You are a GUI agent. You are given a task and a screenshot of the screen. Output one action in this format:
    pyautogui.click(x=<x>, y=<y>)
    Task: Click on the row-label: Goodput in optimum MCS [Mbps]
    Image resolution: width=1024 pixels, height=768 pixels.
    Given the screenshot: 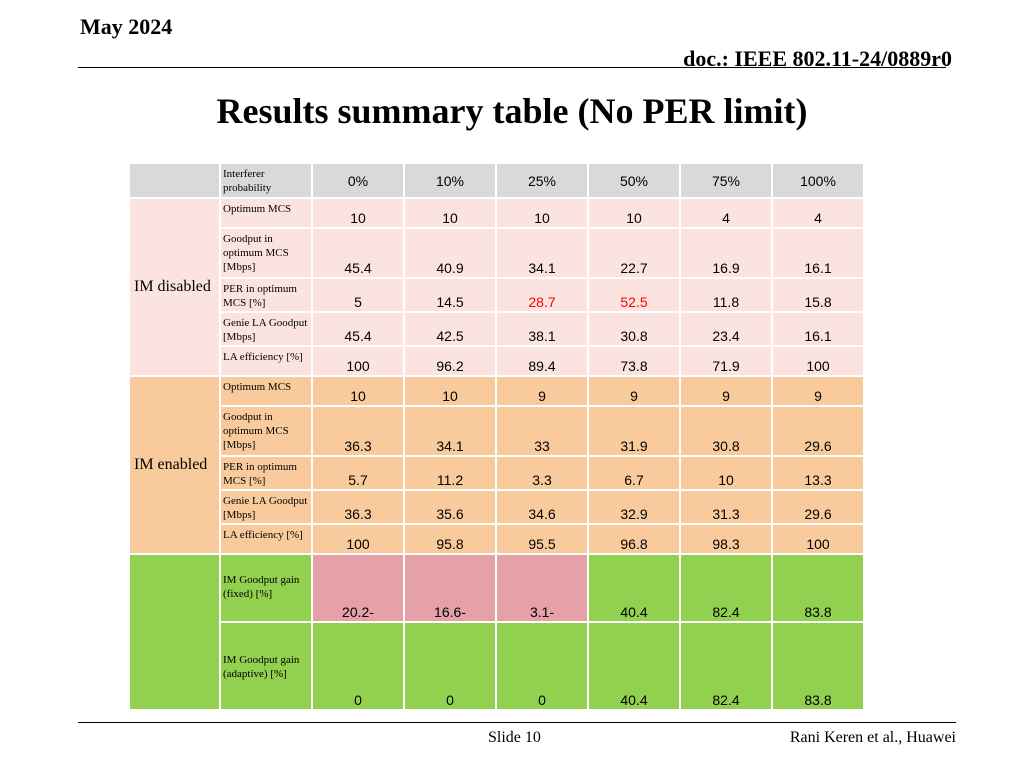 What is the action you would take?
    pyautogui.click(x=266, y=431)
    